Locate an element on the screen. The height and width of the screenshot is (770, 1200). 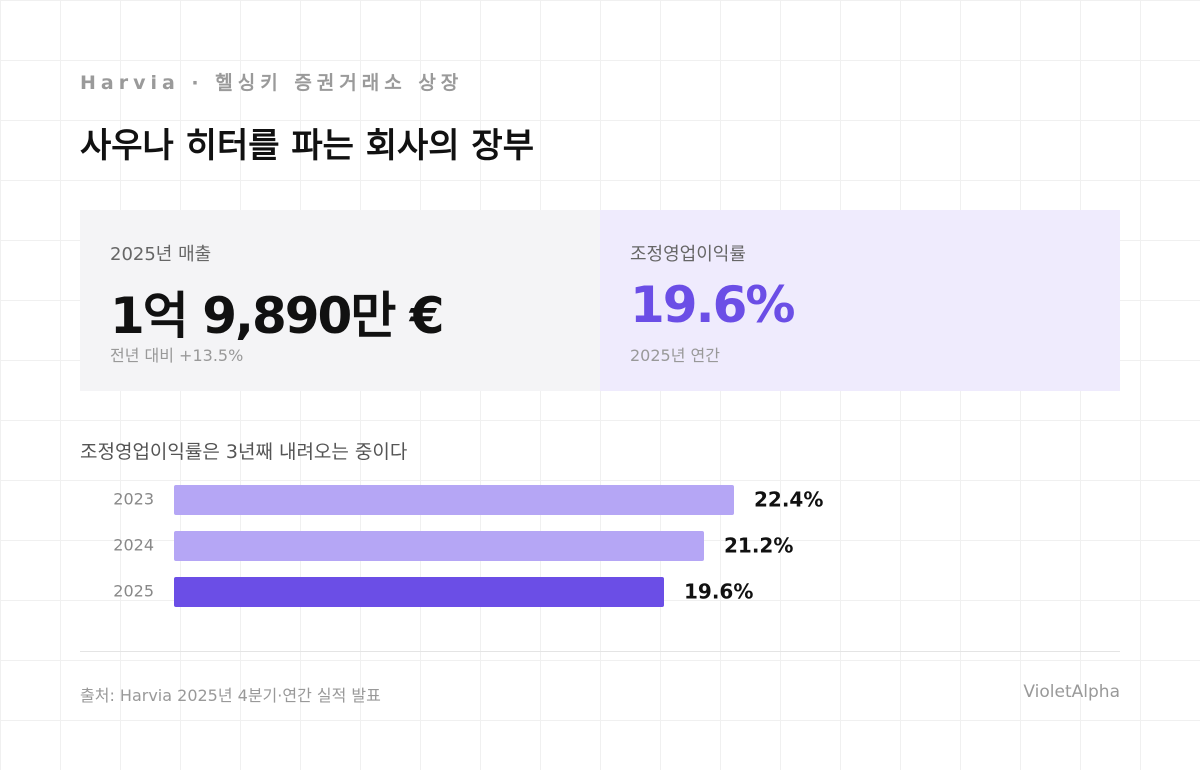
chart-title: 조정영업이익률은 3년째 내려오는 중이다 is located at coordinates (244, 452).